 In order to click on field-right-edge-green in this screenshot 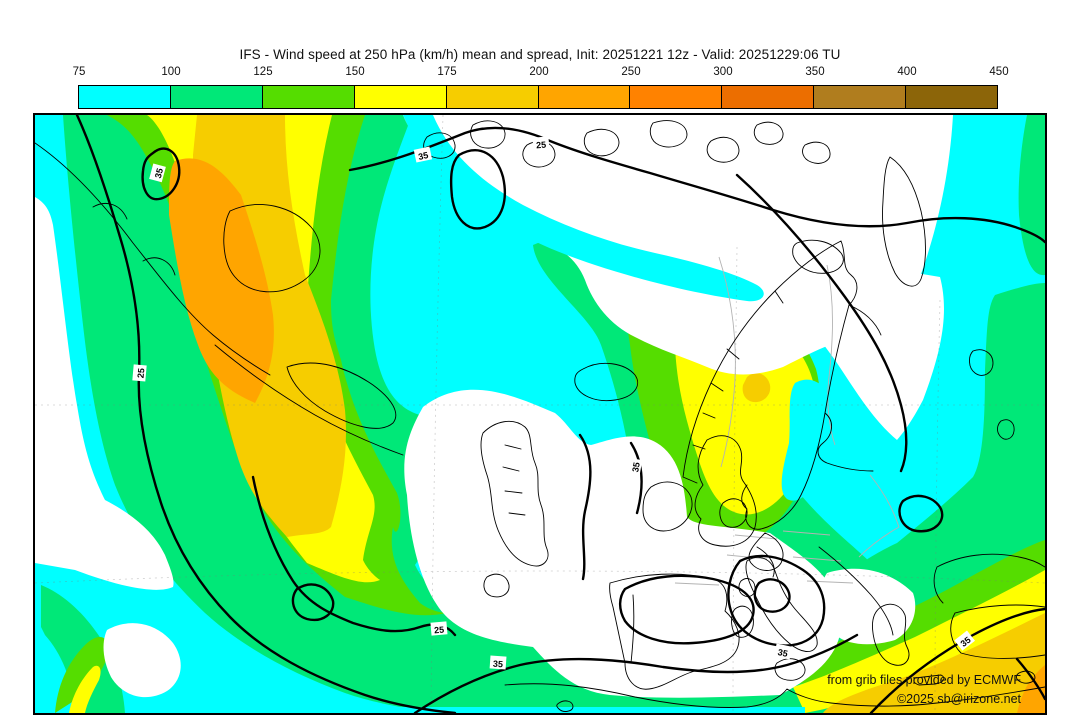, I will do `click(1031, 195)`.